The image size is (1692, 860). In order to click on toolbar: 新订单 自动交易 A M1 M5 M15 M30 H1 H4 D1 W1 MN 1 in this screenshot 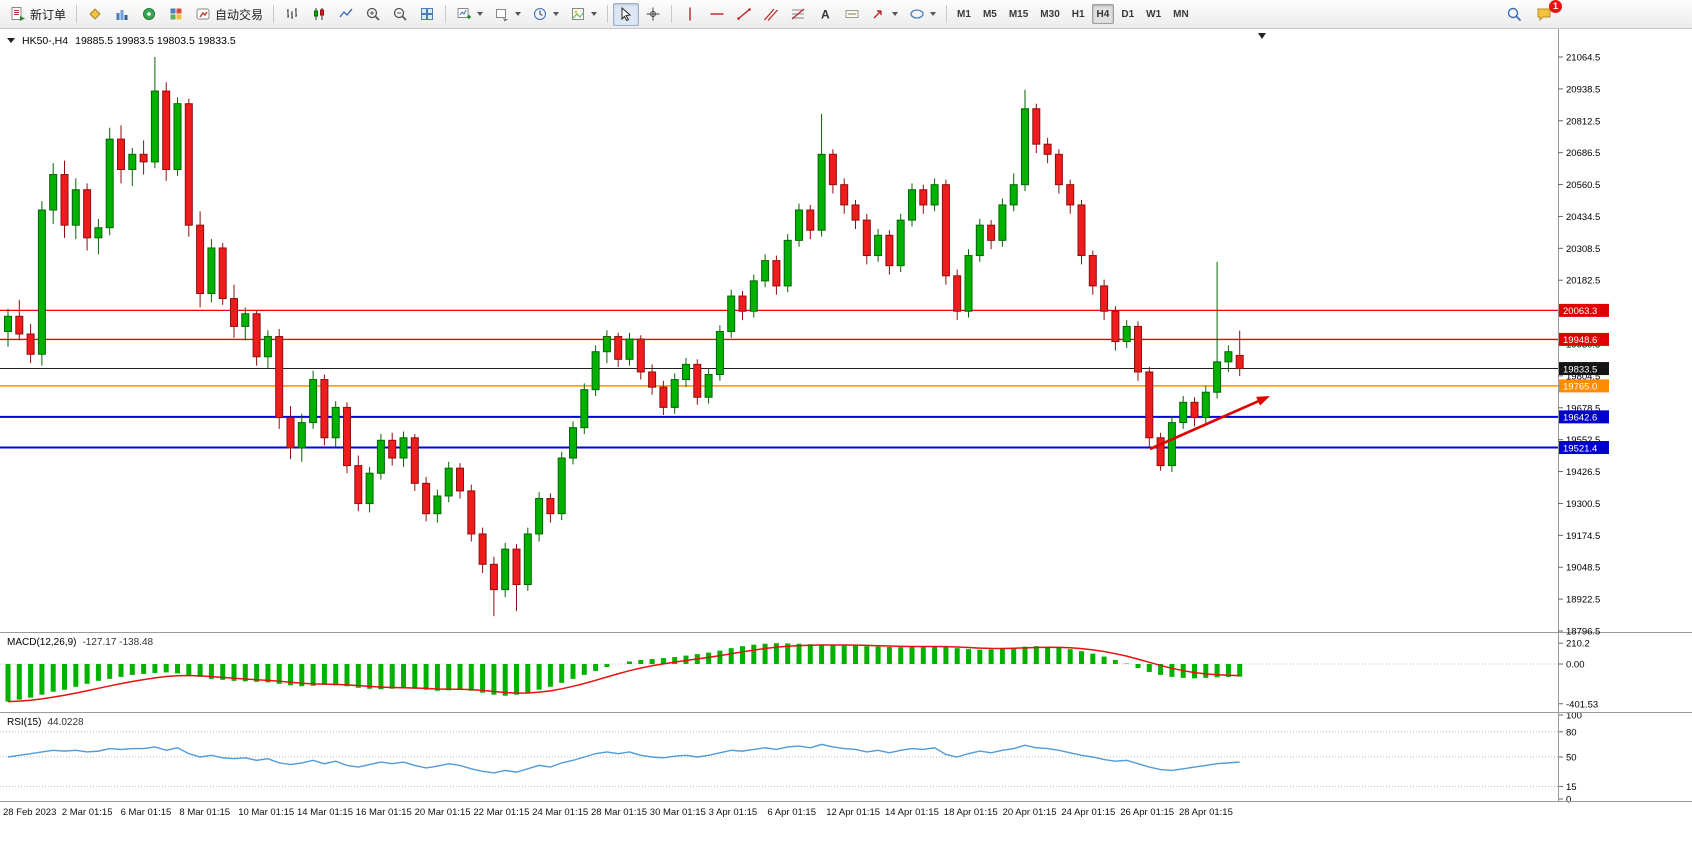, I will do `click(846, 14)`.